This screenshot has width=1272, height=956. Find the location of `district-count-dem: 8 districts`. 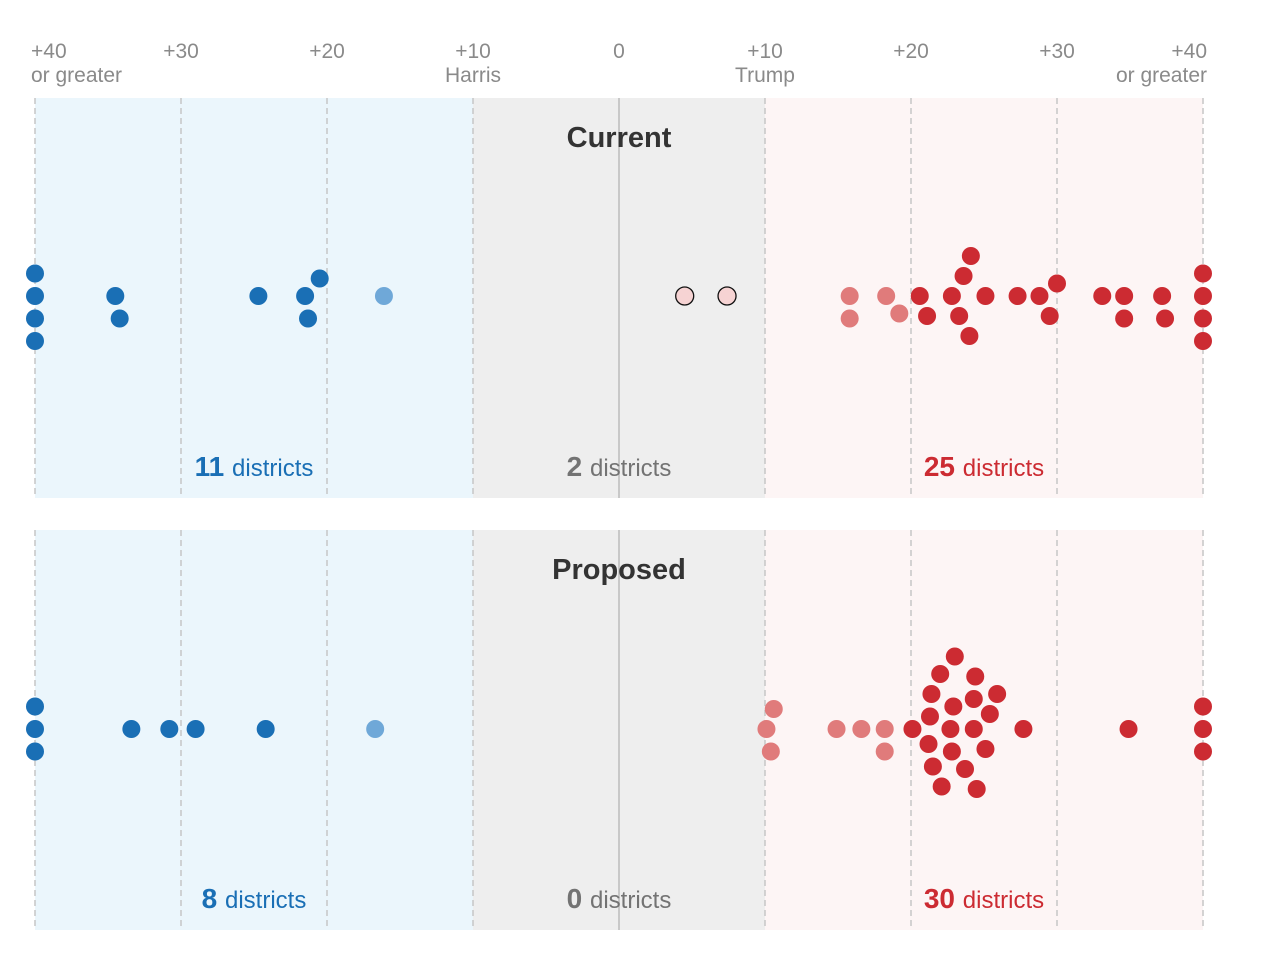

district-count-dem: 8 districts is located at coordinates (254, 898).